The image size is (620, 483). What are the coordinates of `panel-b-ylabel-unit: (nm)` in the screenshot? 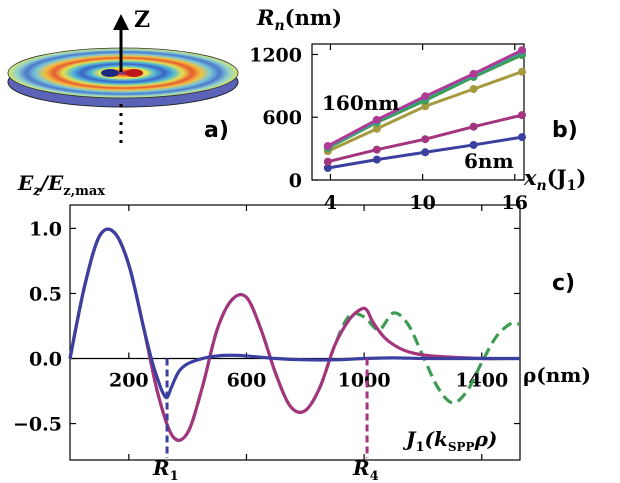 It's located at (313, 17).